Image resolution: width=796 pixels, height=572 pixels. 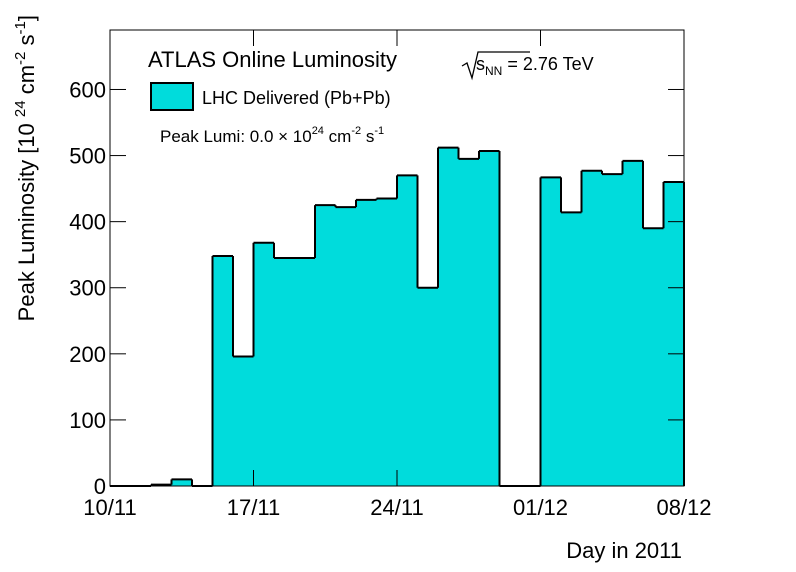 What do you see at coordinates (109, 507) in the screenshot?
I see `x-tick-label: 10/11` at bounding box center [109, 507].